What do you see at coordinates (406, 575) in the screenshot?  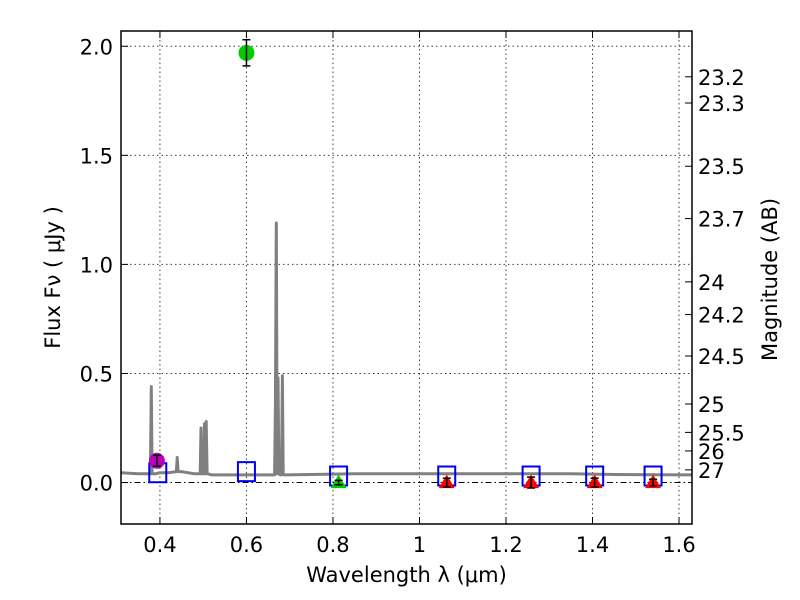 I see `x-axis-title: Wavelength λ (μm)` at bounding box center [406, 575].